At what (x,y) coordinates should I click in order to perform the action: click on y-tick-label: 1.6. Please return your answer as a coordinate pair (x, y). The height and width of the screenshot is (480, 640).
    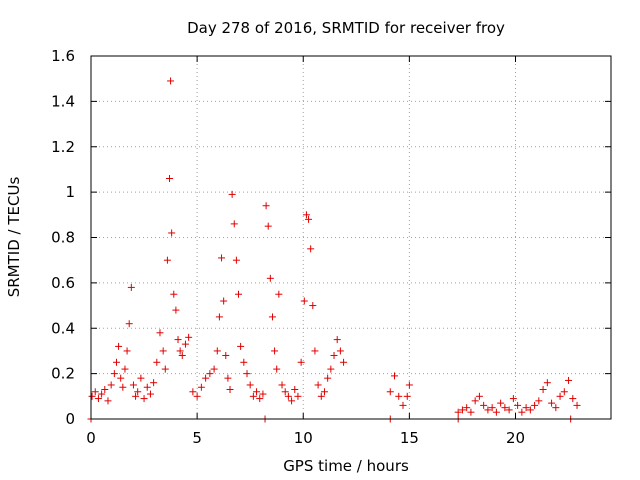
    Looking at the image, I should click on (63, 56).